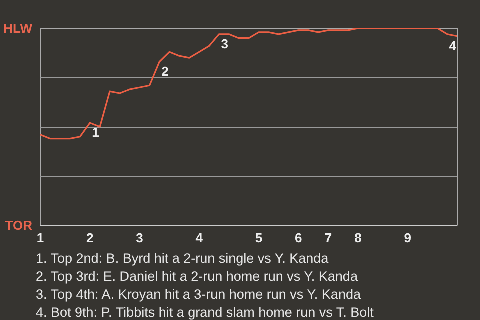  What do you see at coordinates (40, 238) in the screenshot?
I see `x-tick-label: 1` at bounding box center [40, 238].